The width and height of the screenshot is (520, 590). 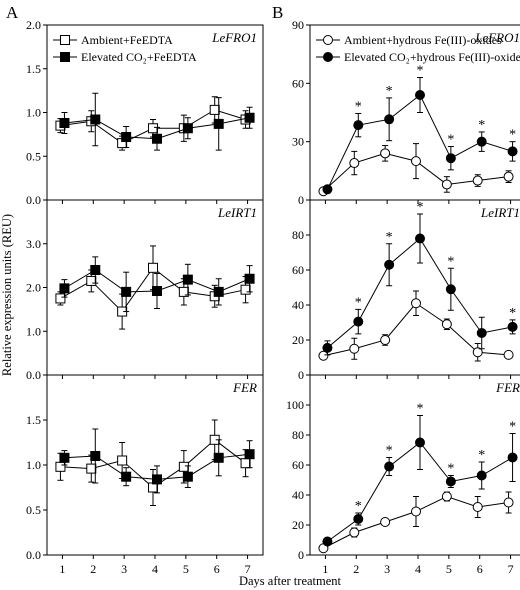 What do you see at coordinates (217, 569) in the screenshot?
I see `x-tick-label: 6` at bounding box center [217, 569].